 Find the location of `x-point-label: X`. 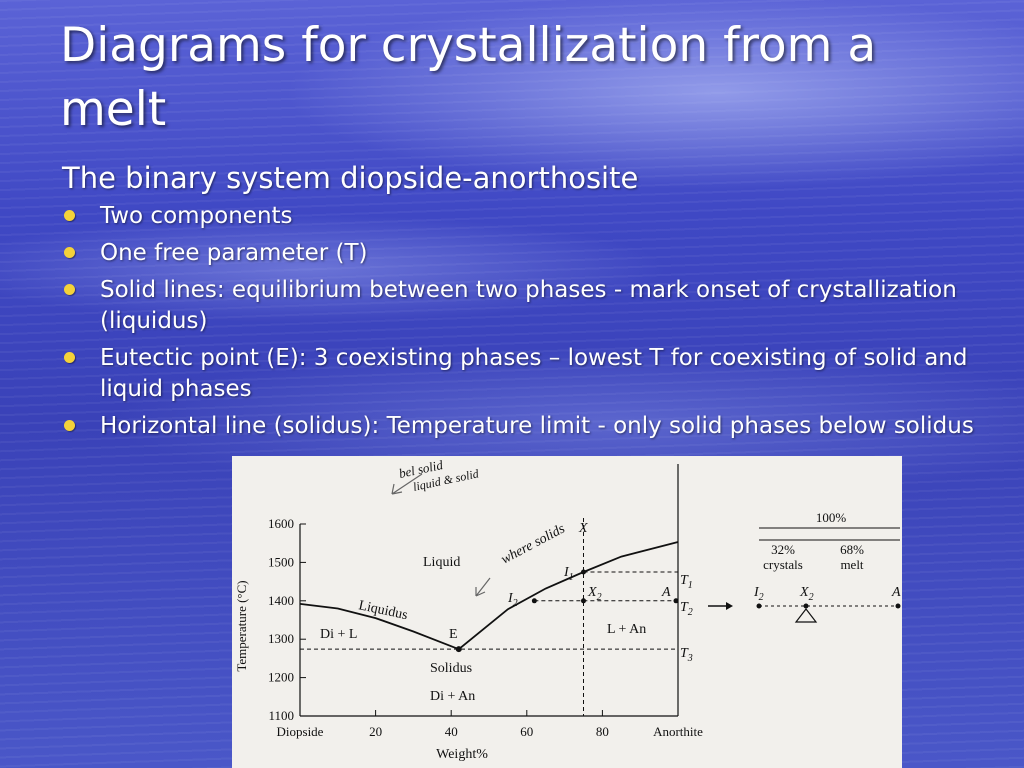

x-point-label: X is located at coordinates (583, 528).